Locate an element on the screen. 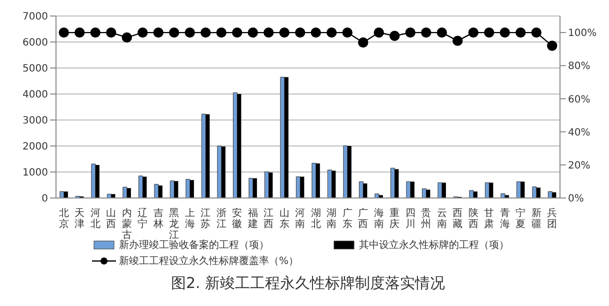 This screenshot has width=609, height=306. x-tick-label: 江苏 is located at coordinates (205, 219).